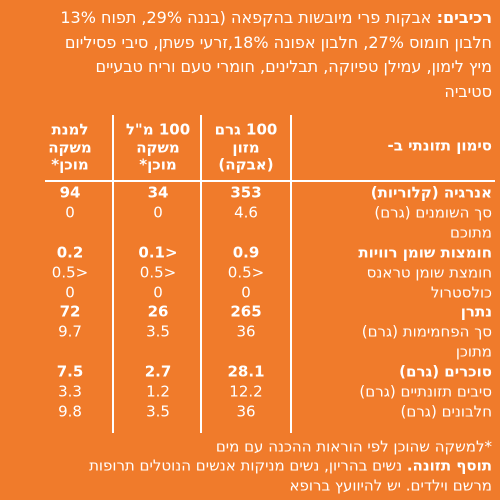  What do you see at coordinates (473, 351) in the screenshot?
I see `row-label: מתוכן` at bounding box center [473, 351].